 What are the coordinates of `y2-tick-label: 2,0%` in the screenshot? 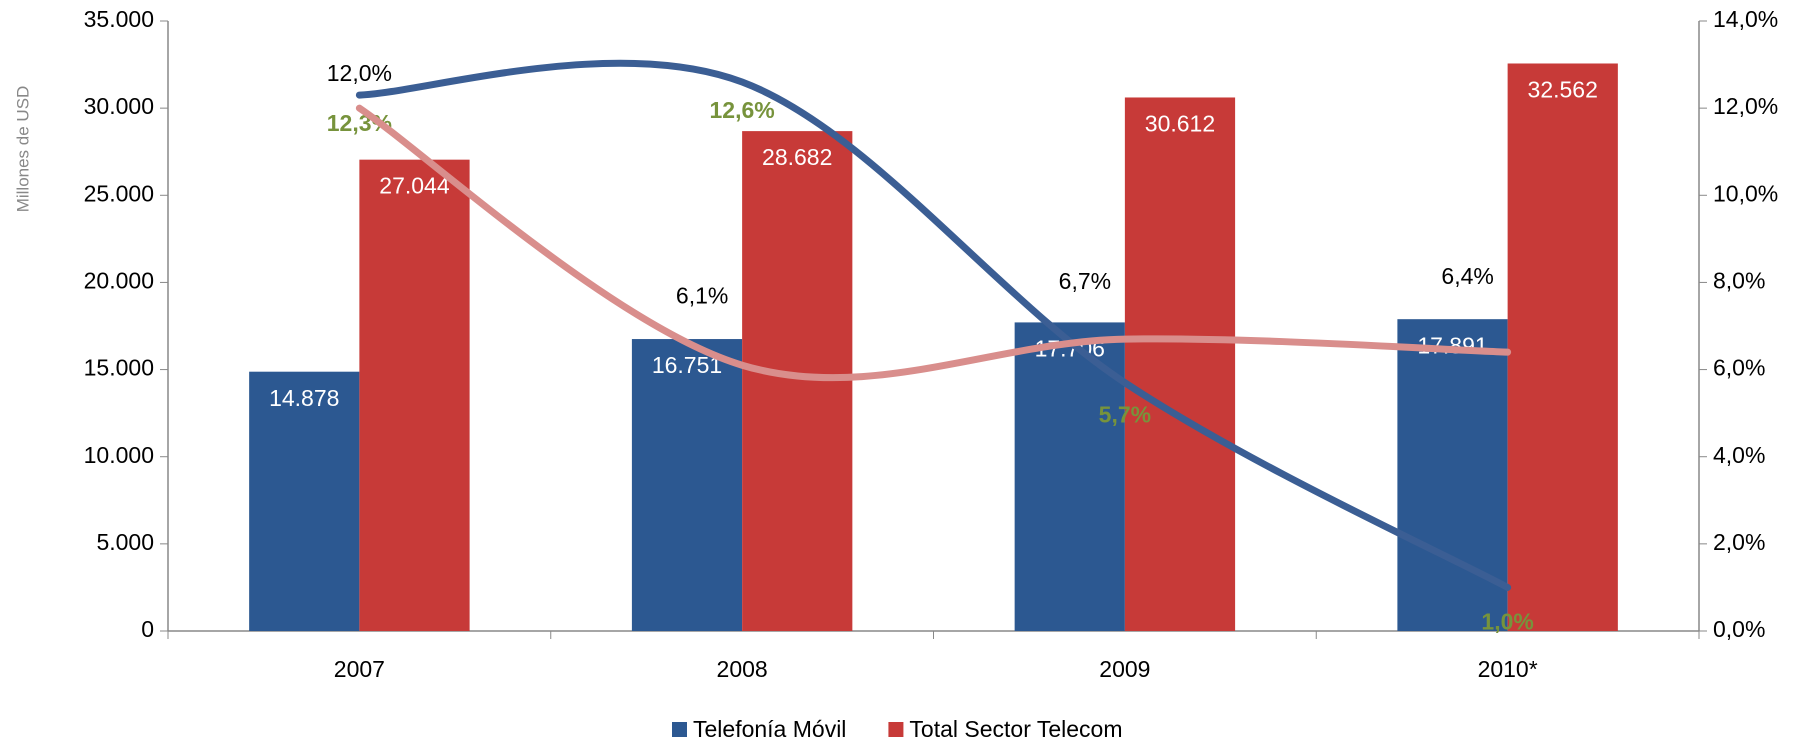 It's located at (1739, 542).